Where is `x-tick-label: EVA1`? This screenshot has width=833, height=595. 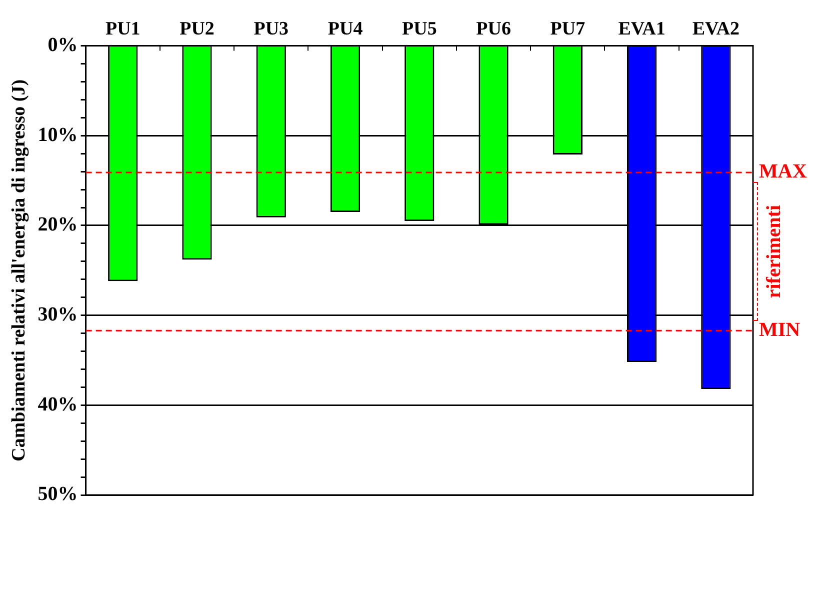
x-tick-label: EVA1 is located at coordinates (642, 29).